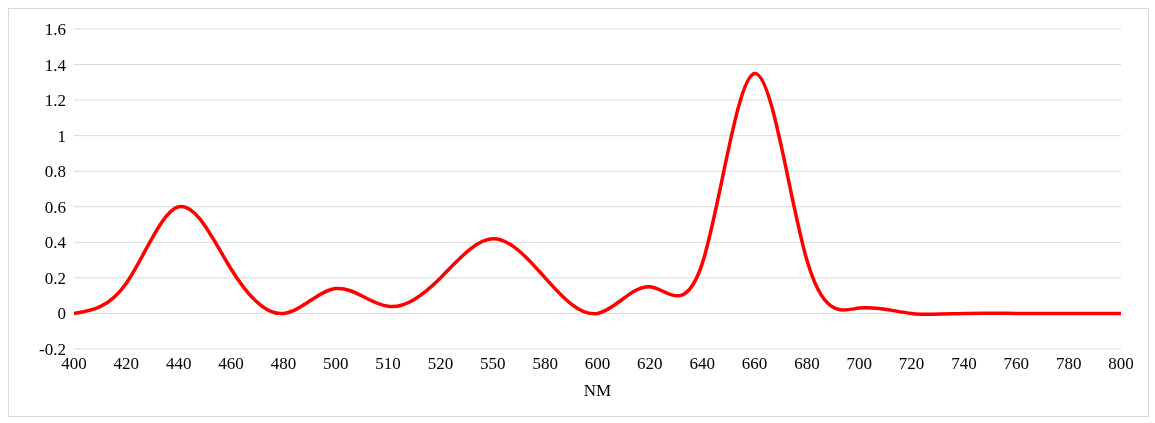 The height and width of the screenshot is (423, 1155). What do you see at coordinates (336, 364) in the screenshot?
I see `x-tick-label: 500` at bounding box center [336, 364].